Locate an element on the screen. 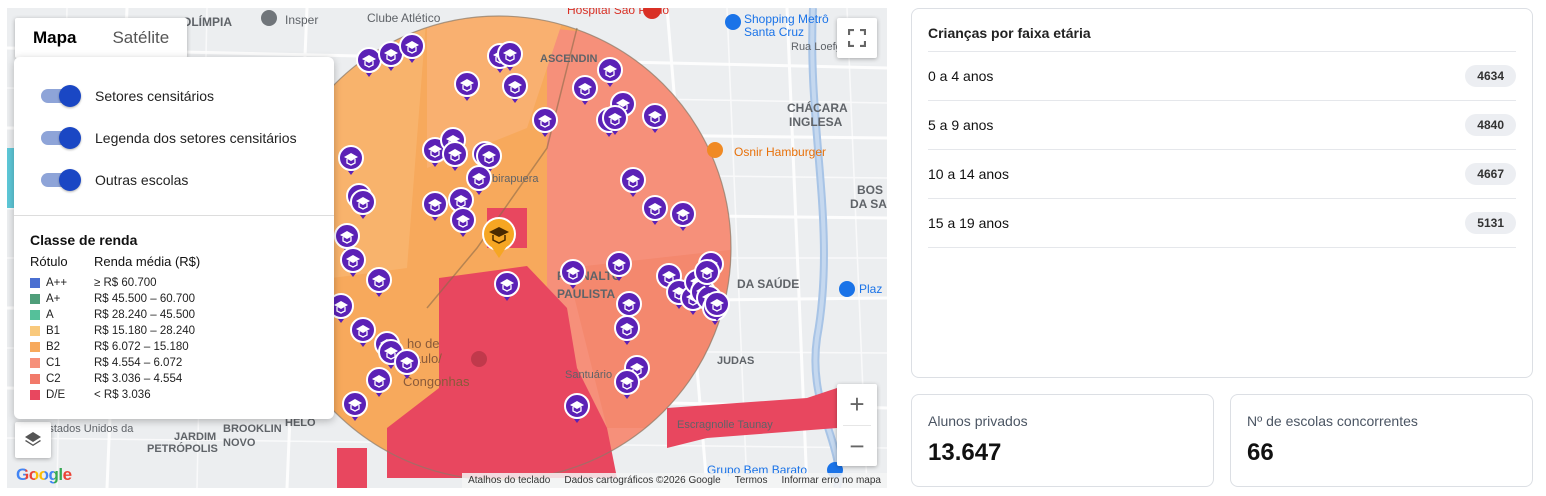  map-tab-mapa: Mapa is located at coordinates (55, 37).